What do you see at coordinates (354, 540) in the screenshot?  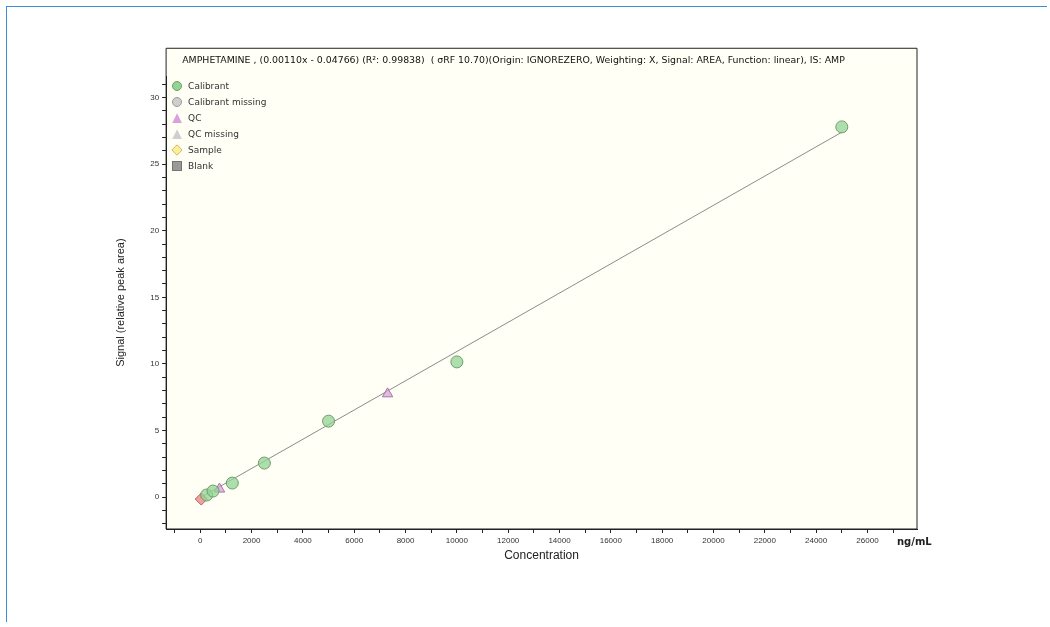 I see `x-tick-label: 6000` at bounding box center [354, 540].